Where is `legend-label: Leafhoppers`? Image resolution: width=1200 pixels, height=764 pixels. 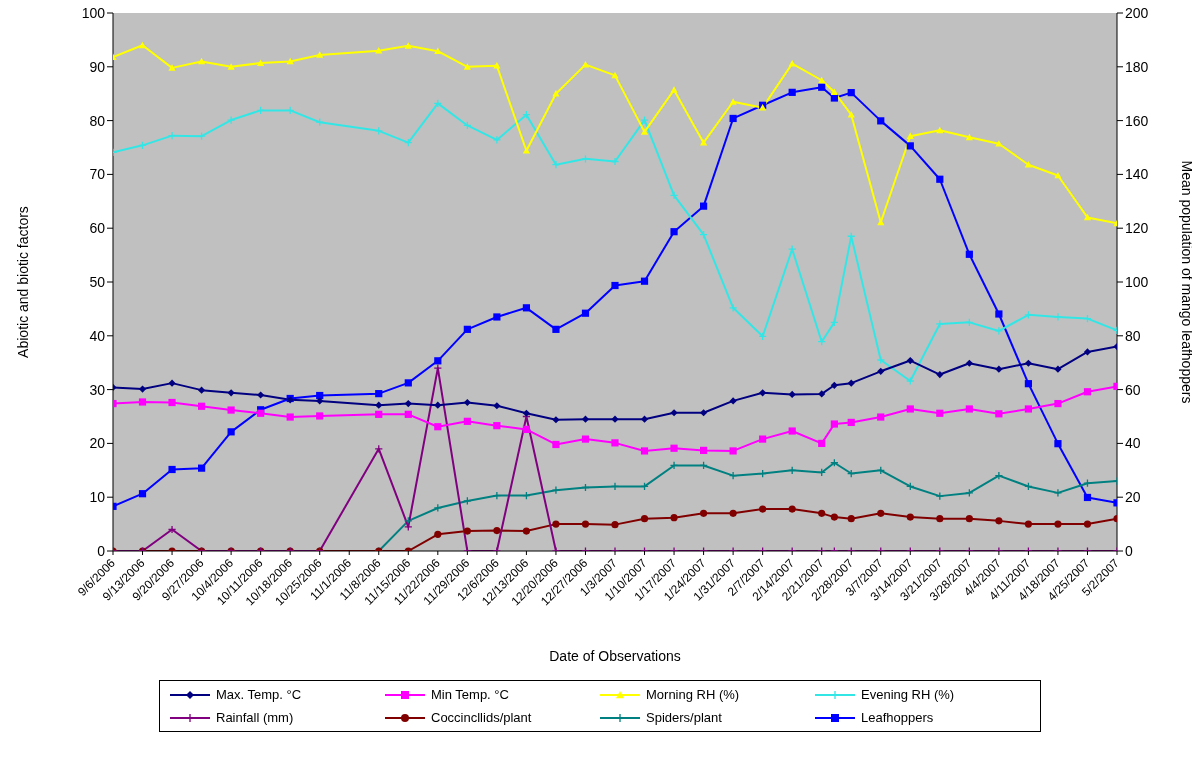
legend-label: Leafhoppers is located at coordinates (897, 717).